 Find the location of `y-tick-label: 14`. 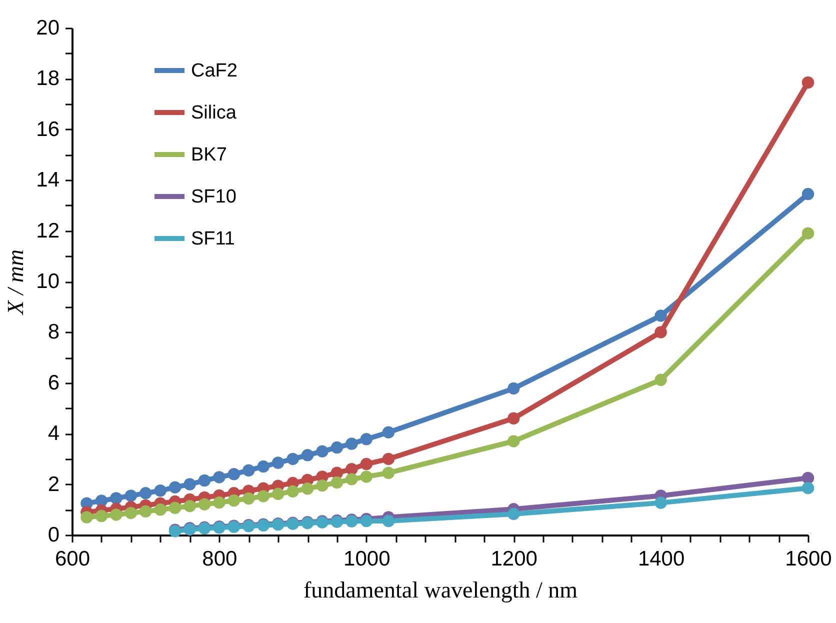

y-tick-label: 14 is located at coordinates (48, 180).